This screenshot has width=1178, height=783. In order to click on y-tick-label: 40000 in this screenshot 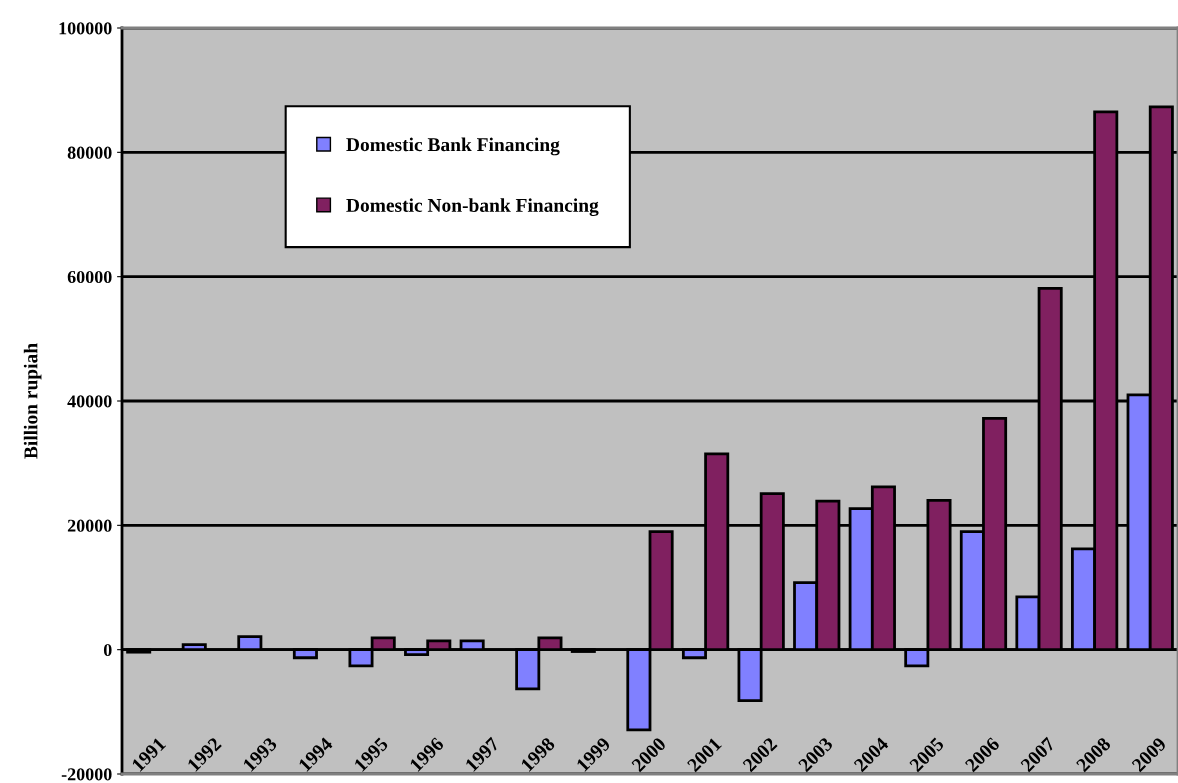, I will do `click(89, 401)`.